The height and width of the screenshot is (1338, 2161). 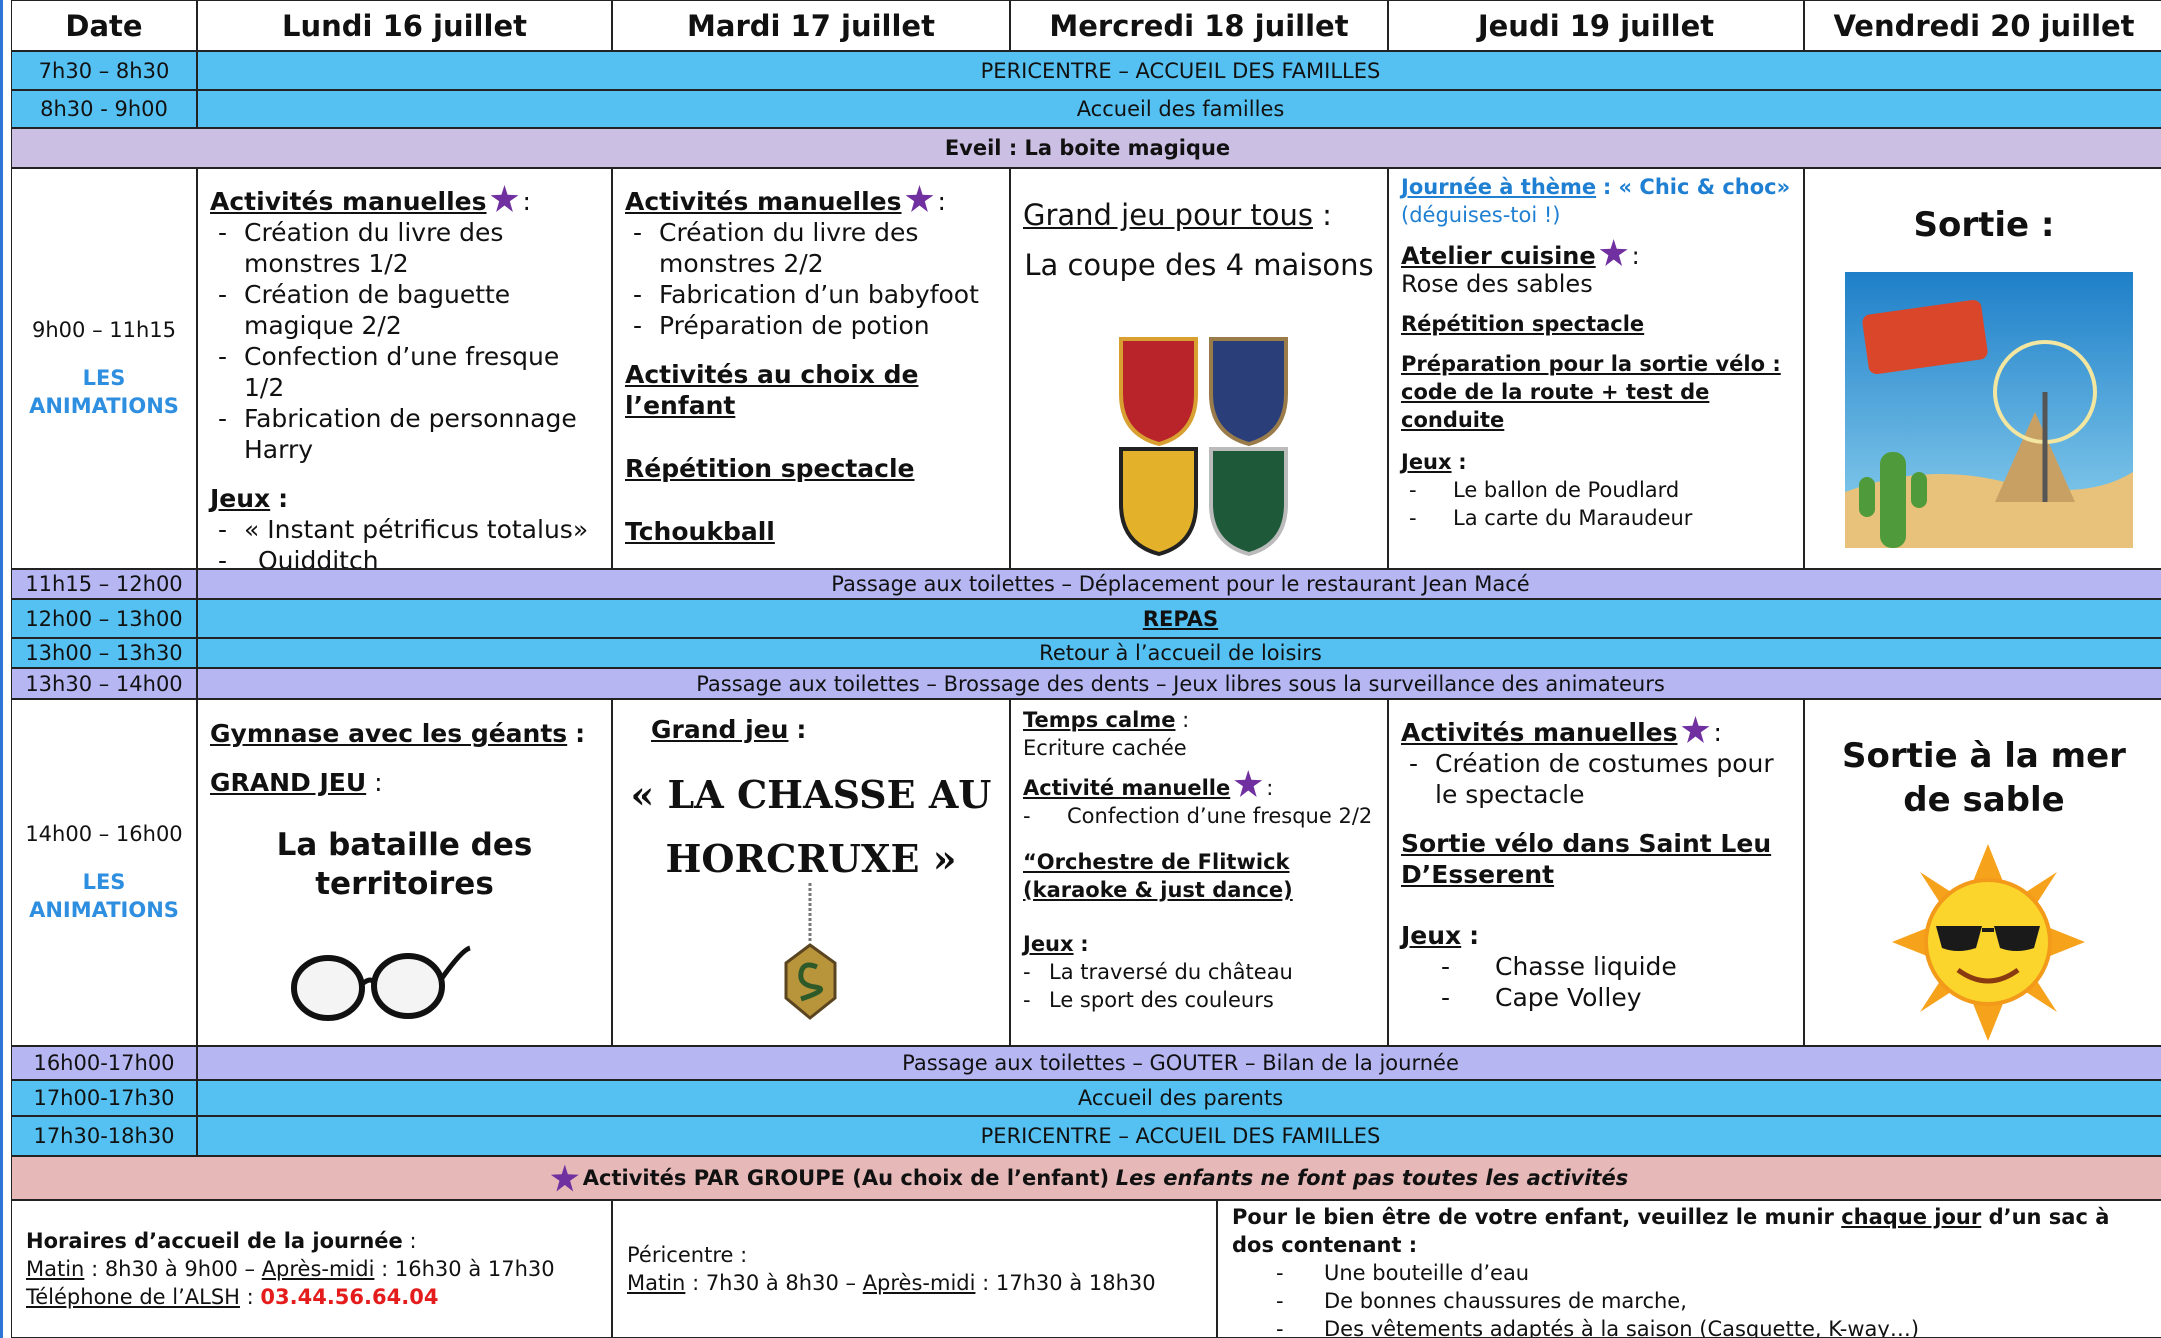 What do you see at coordinates (104, 329) in the screenshot?
I see `time-text: 9h00 – 11h15` at bounding box center [104, 329].